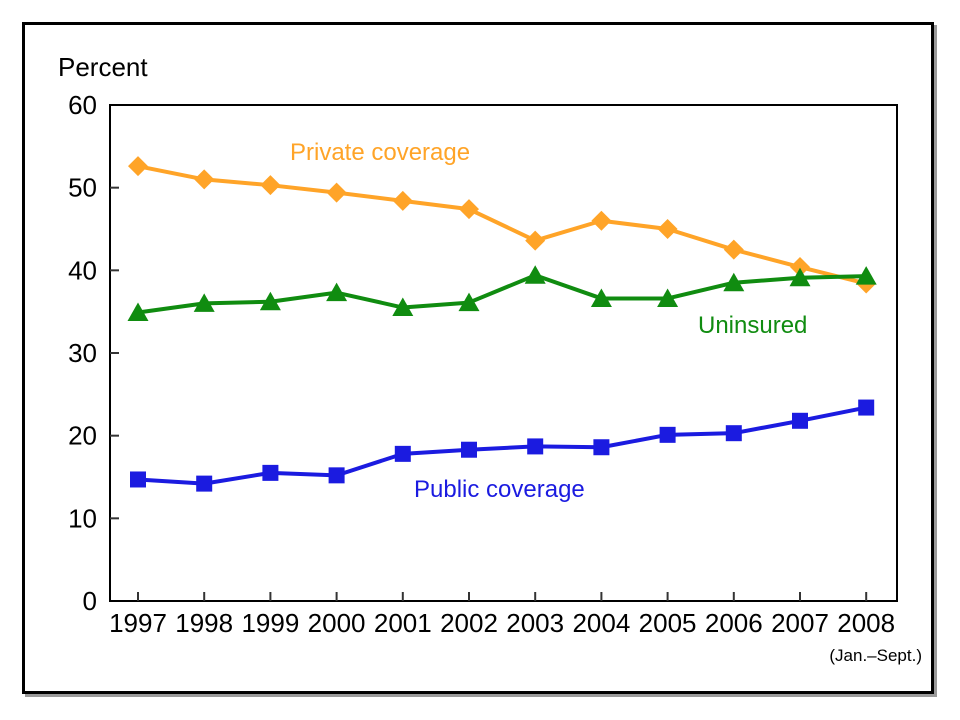  What do you see at coordinates (337, 623) in the screenshot?
I see `x-tick-label: 2000` at bounding box center [337, 623].